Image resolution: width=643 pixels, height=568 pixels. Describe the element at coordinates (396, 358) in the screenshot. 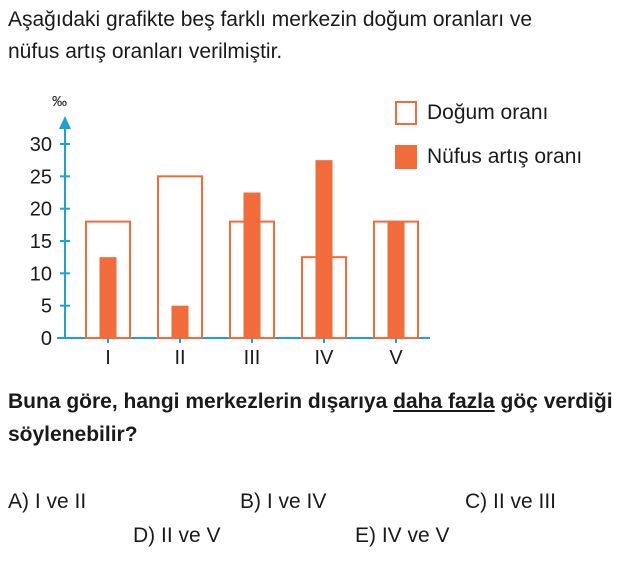

I see `x-tick-label: V` at that location.